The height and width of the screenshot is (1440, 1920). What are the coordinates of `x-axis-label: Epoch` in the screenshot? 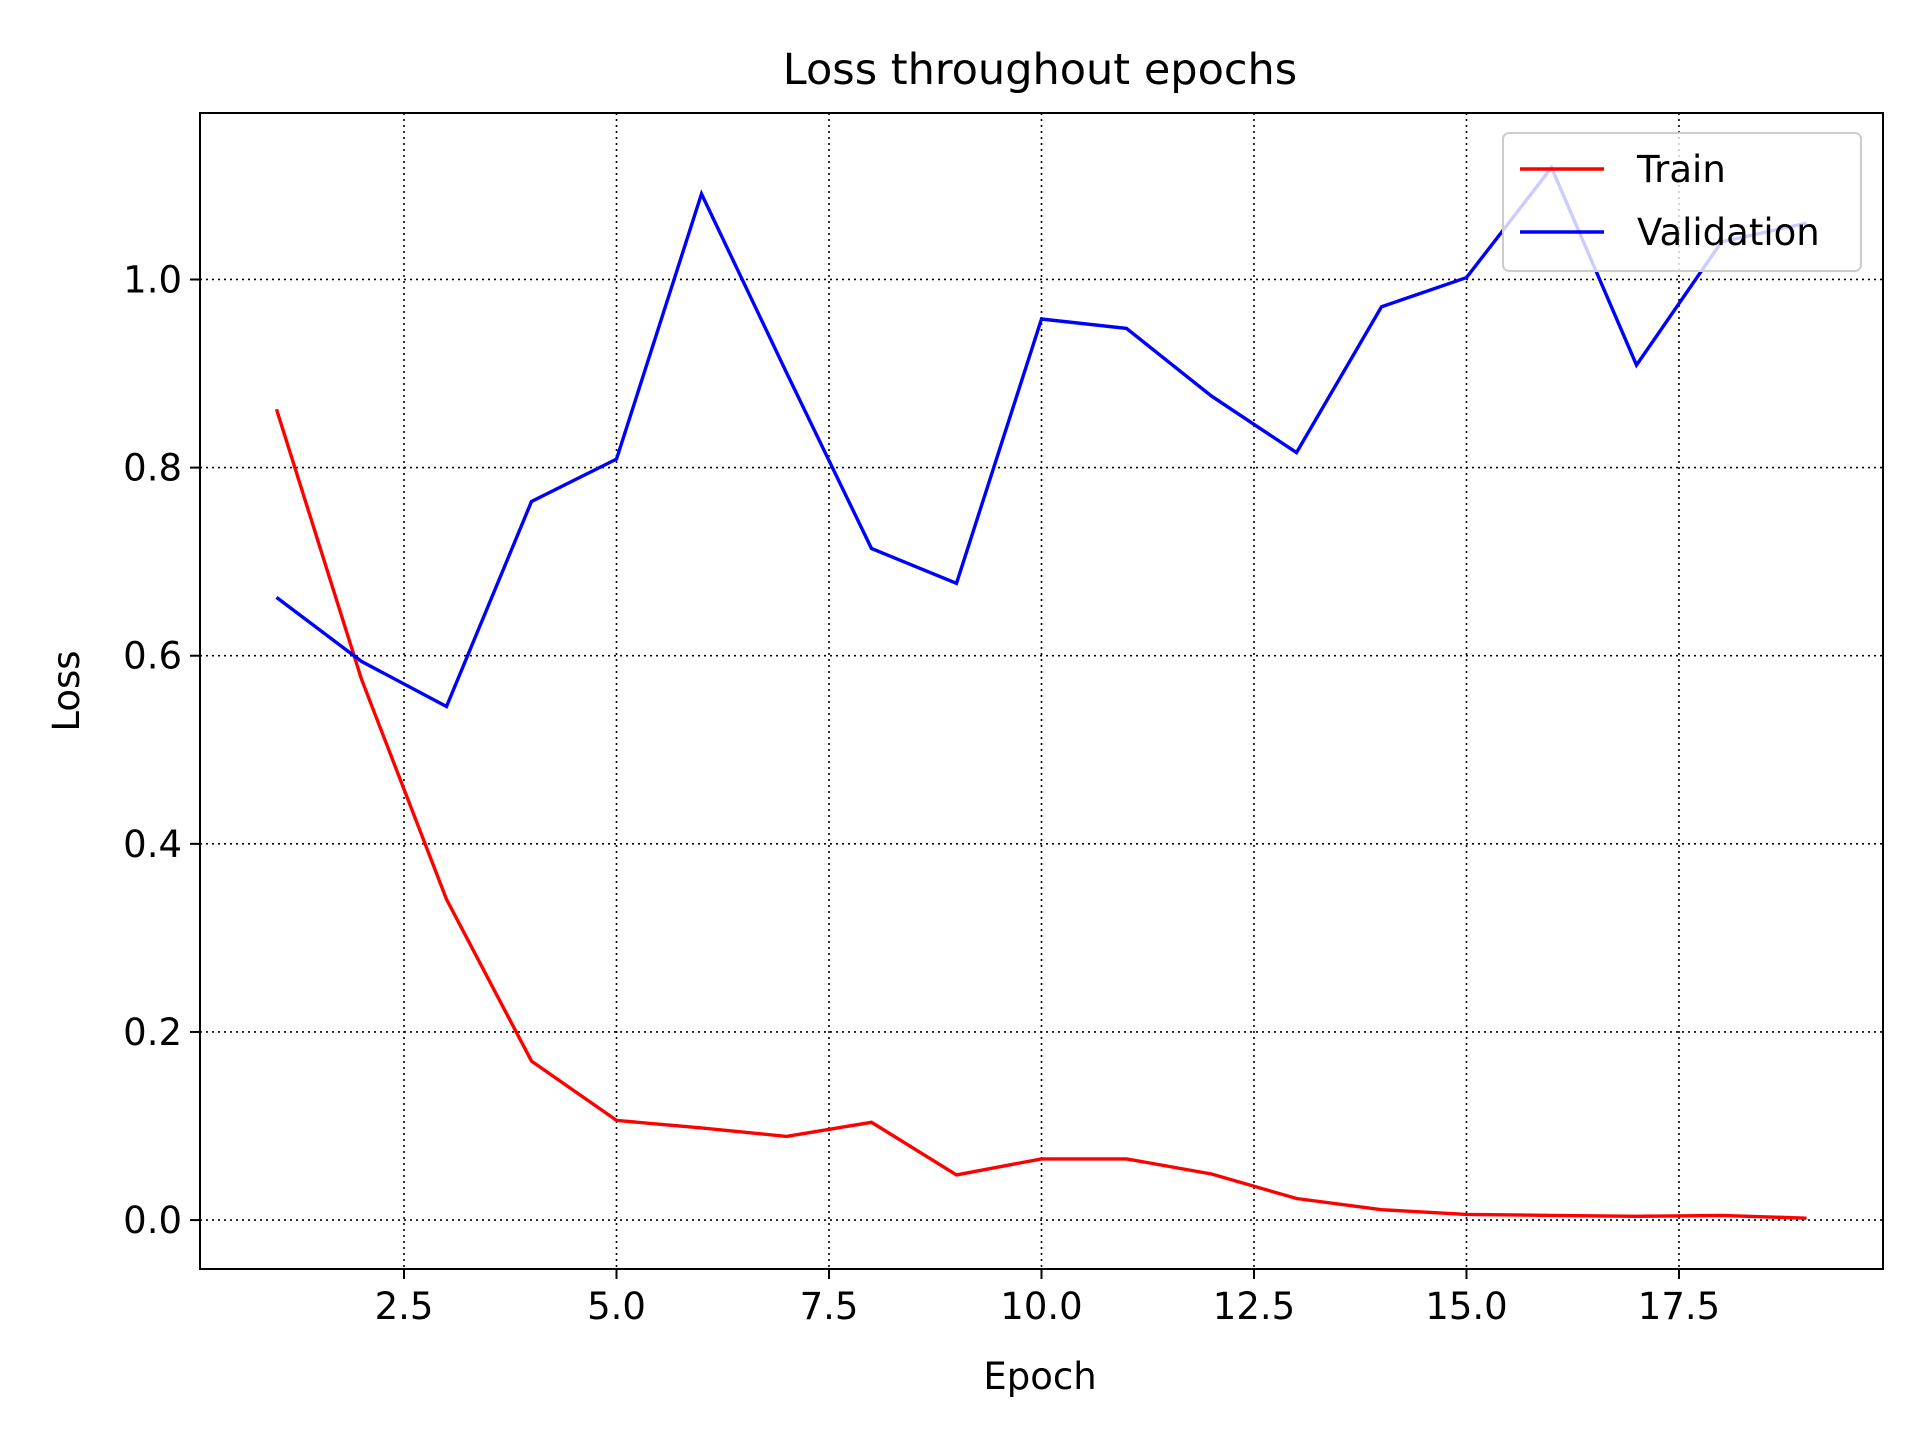 It's located at (1039, 1376).